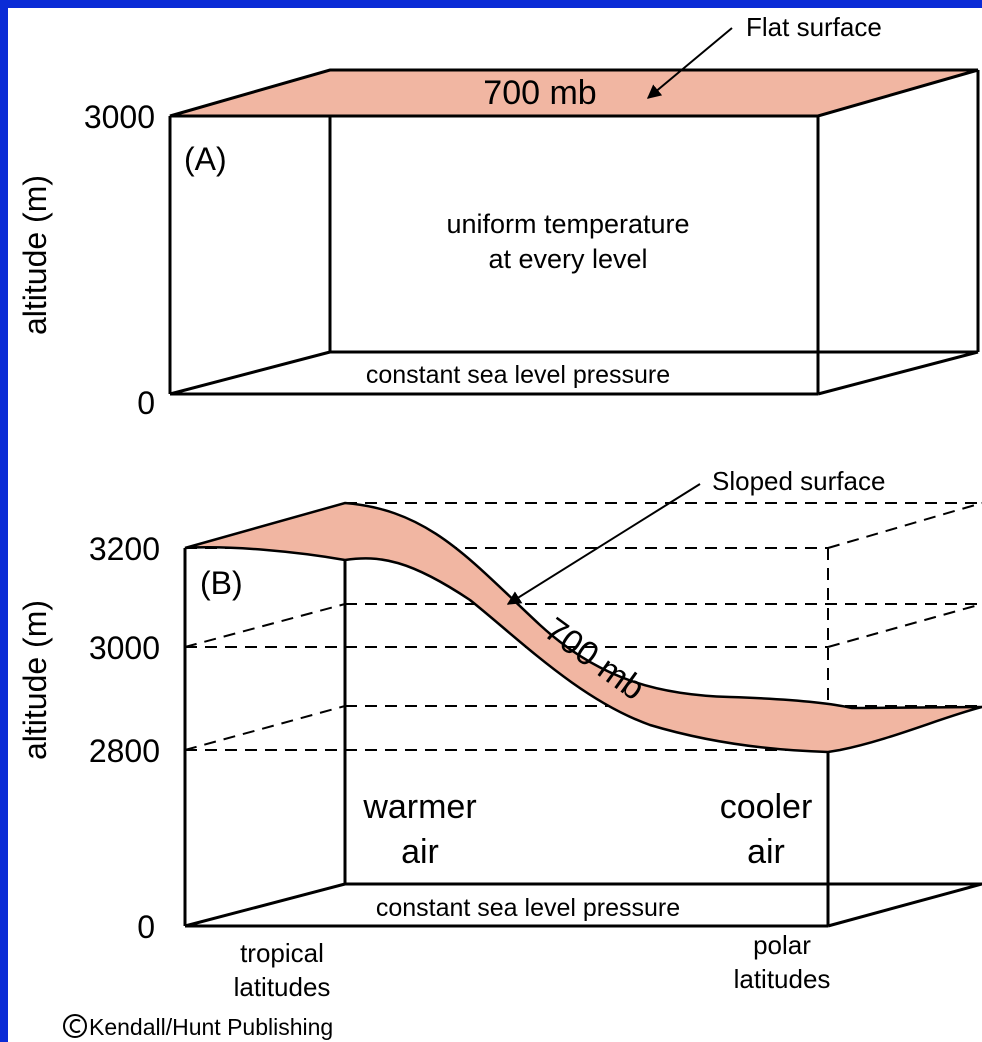 This screenshot has width=982, height=1042. I want to click on panel-a-ylabel: altitude (m), so click(35, 255).